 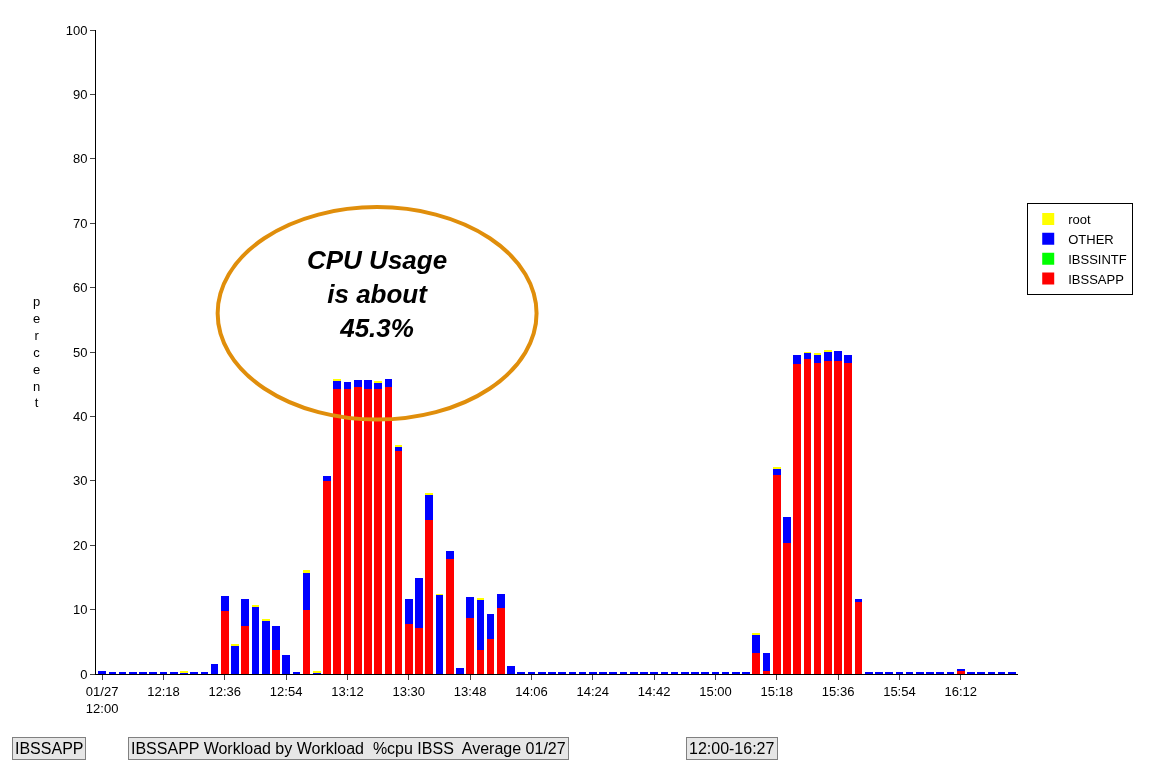 I want to click on x-tick-label: 15:54, so click(x=899, y=691).